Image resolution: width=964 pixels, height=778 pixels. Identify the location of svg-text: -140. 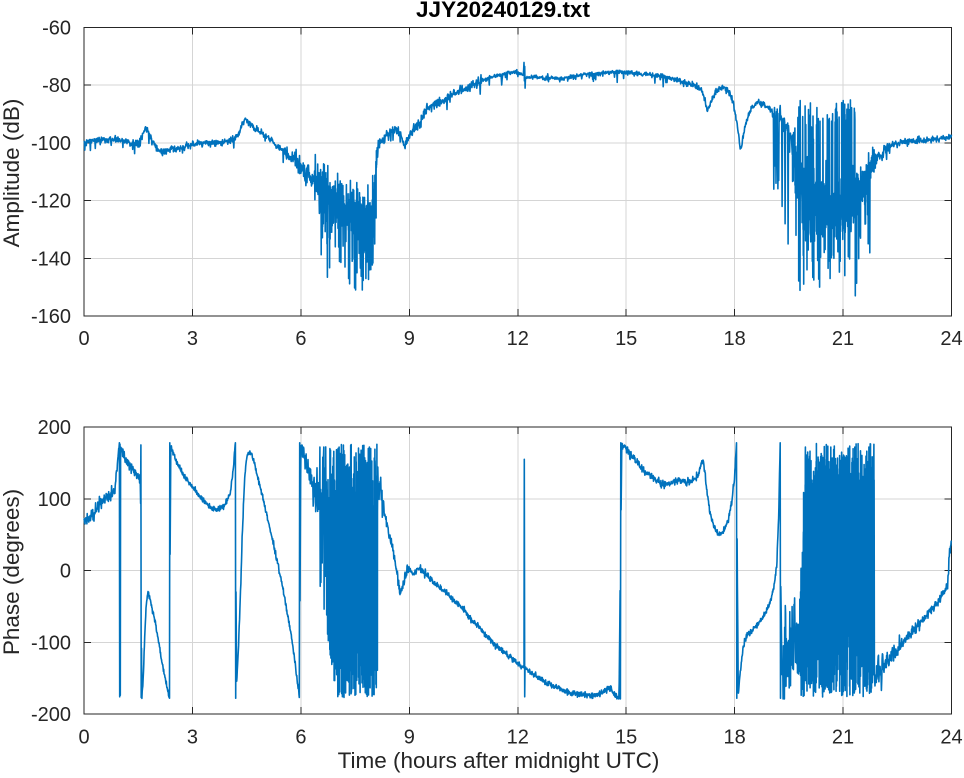
(51, 259).